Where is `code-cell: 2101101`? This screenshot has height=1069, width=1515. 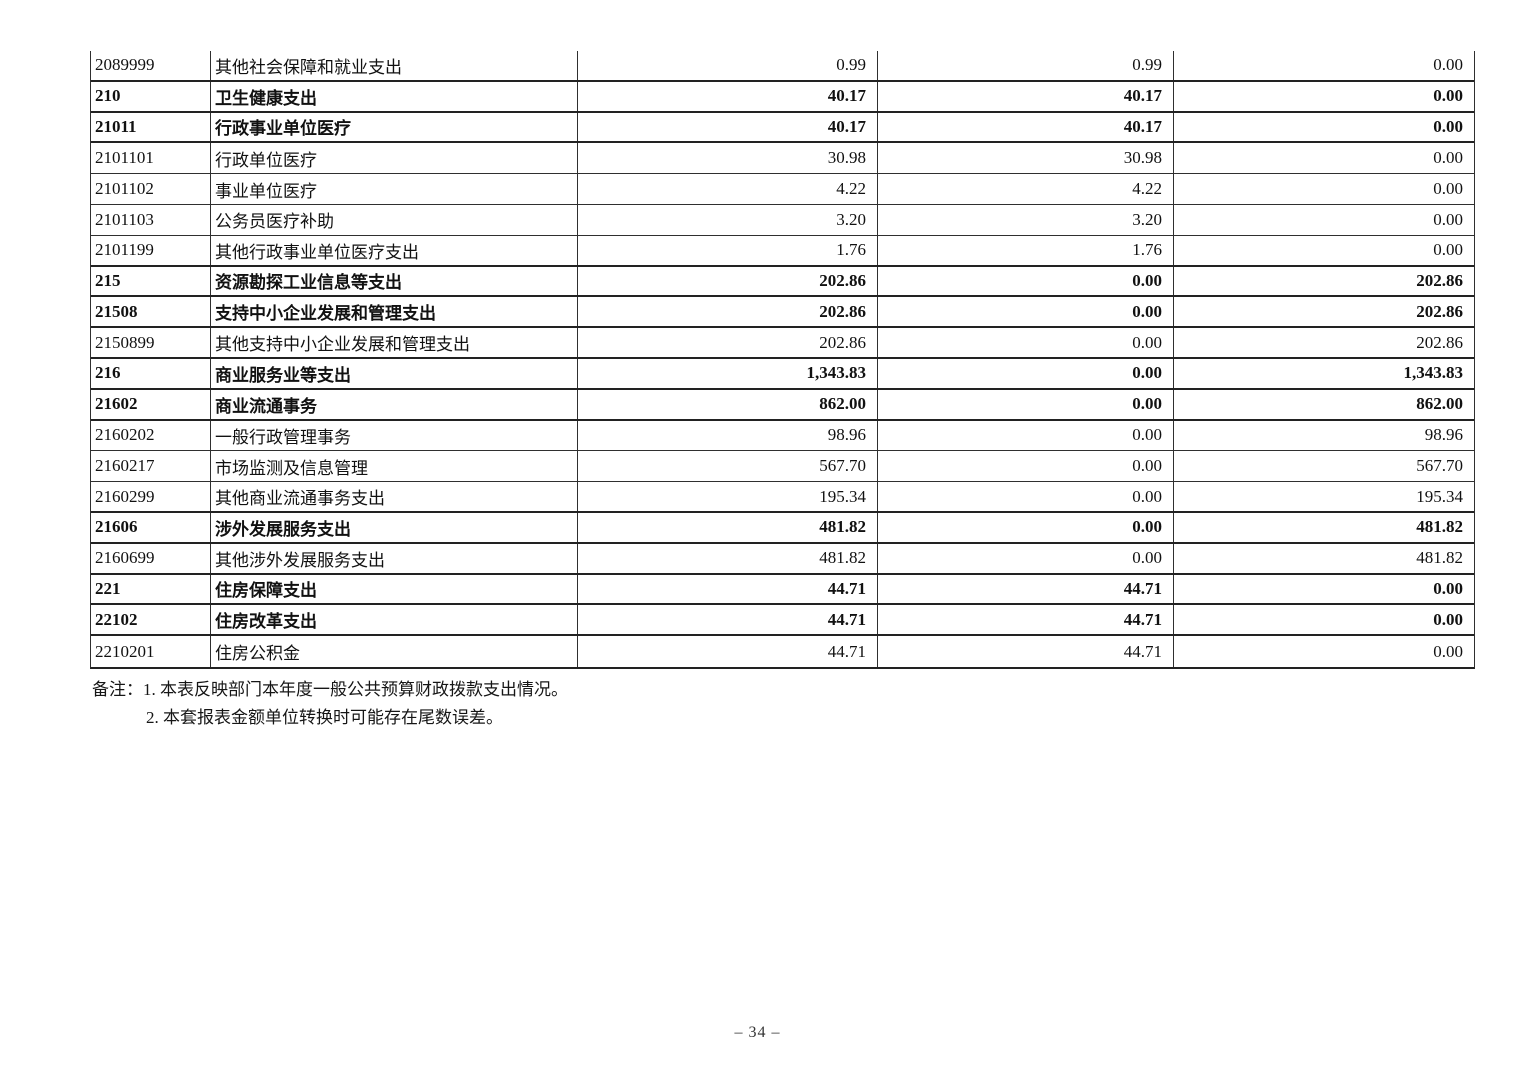 code-cell: 2101101 is located at coordinates (151, 158).